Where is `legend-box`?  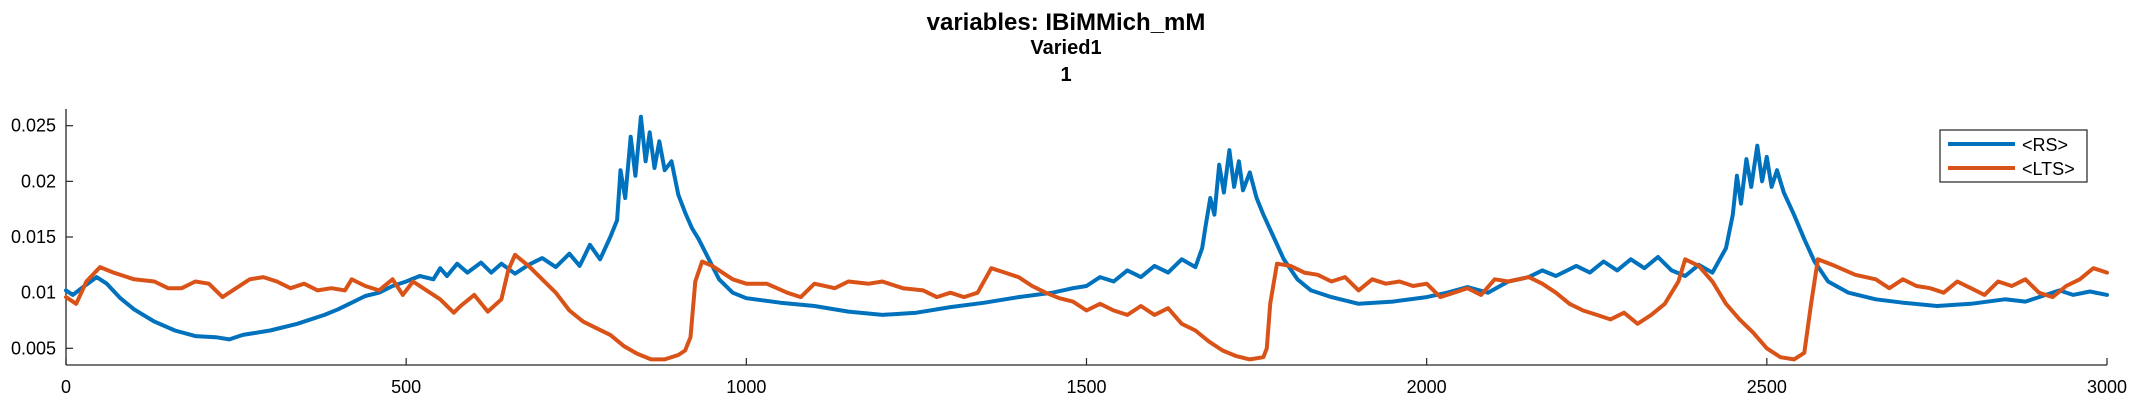 legend-box is located at coordinates (2013, 156).